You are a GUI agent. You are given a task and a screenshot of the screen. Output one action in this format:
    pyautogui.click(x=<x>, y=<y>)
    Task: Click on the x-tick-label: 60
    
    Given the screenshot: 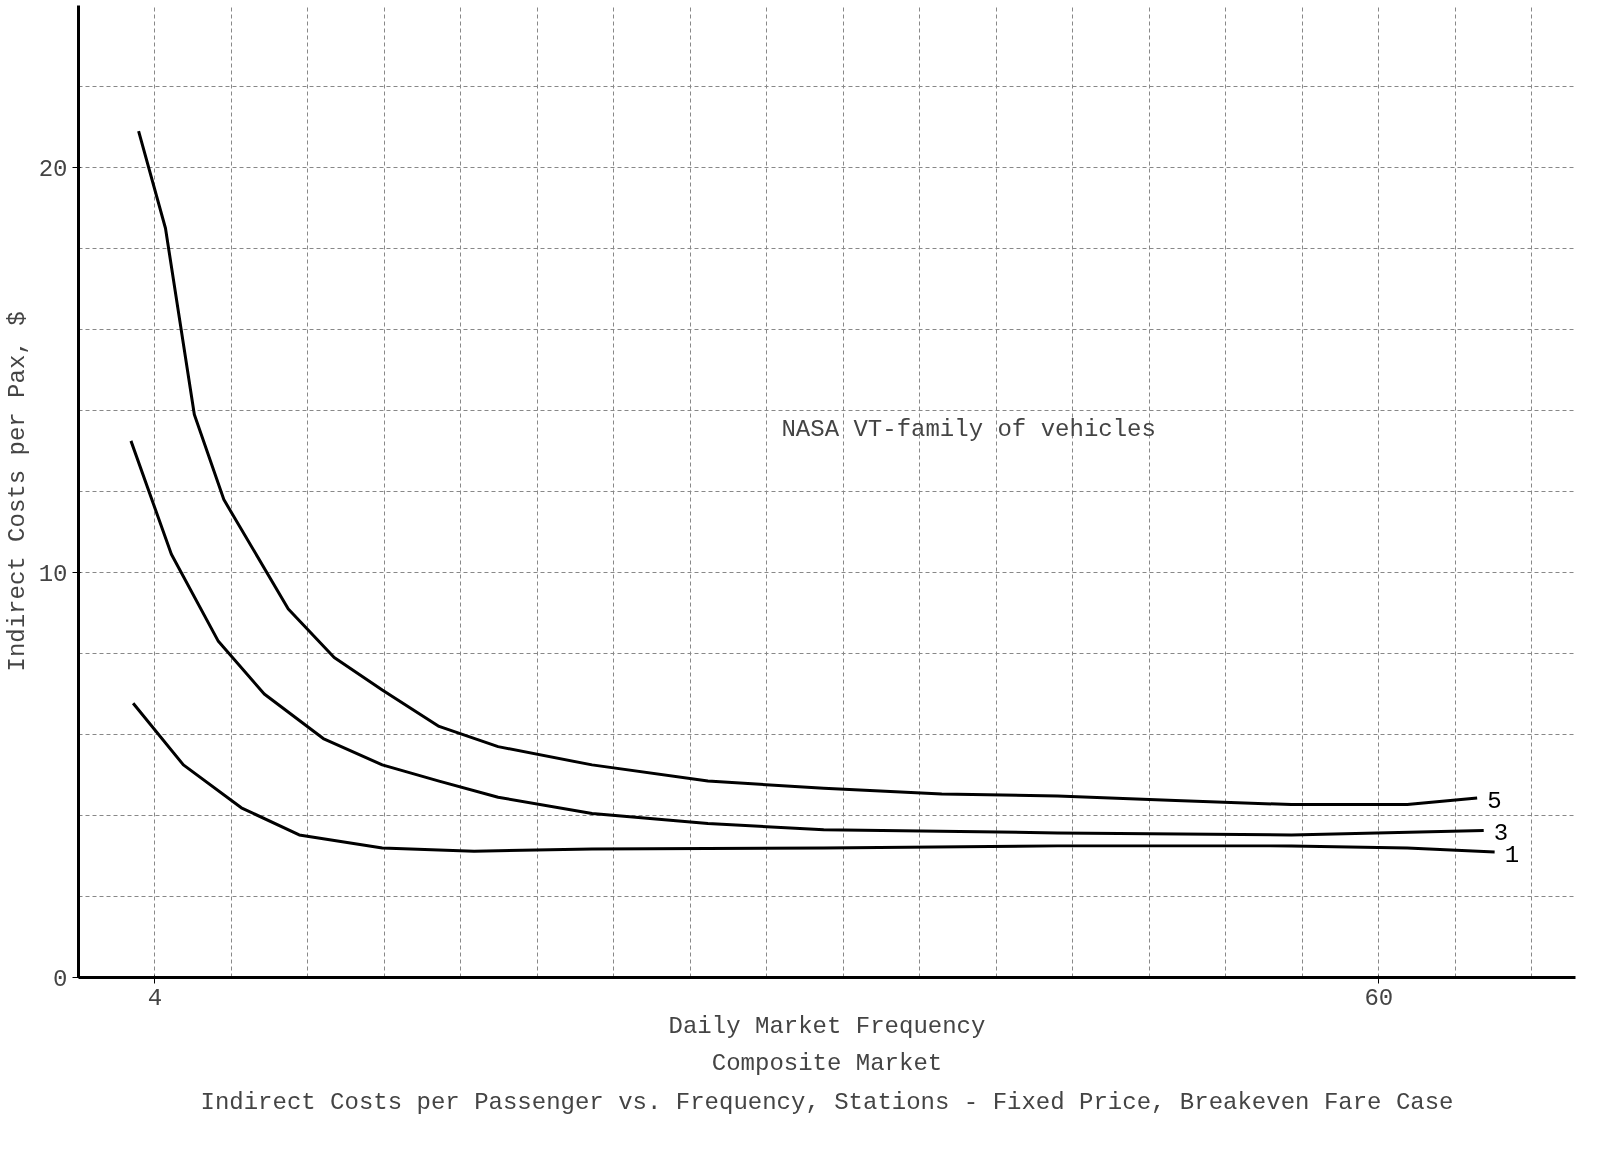 What is the action you would take?
    pyautogui.click(x=1379, y=998)
    